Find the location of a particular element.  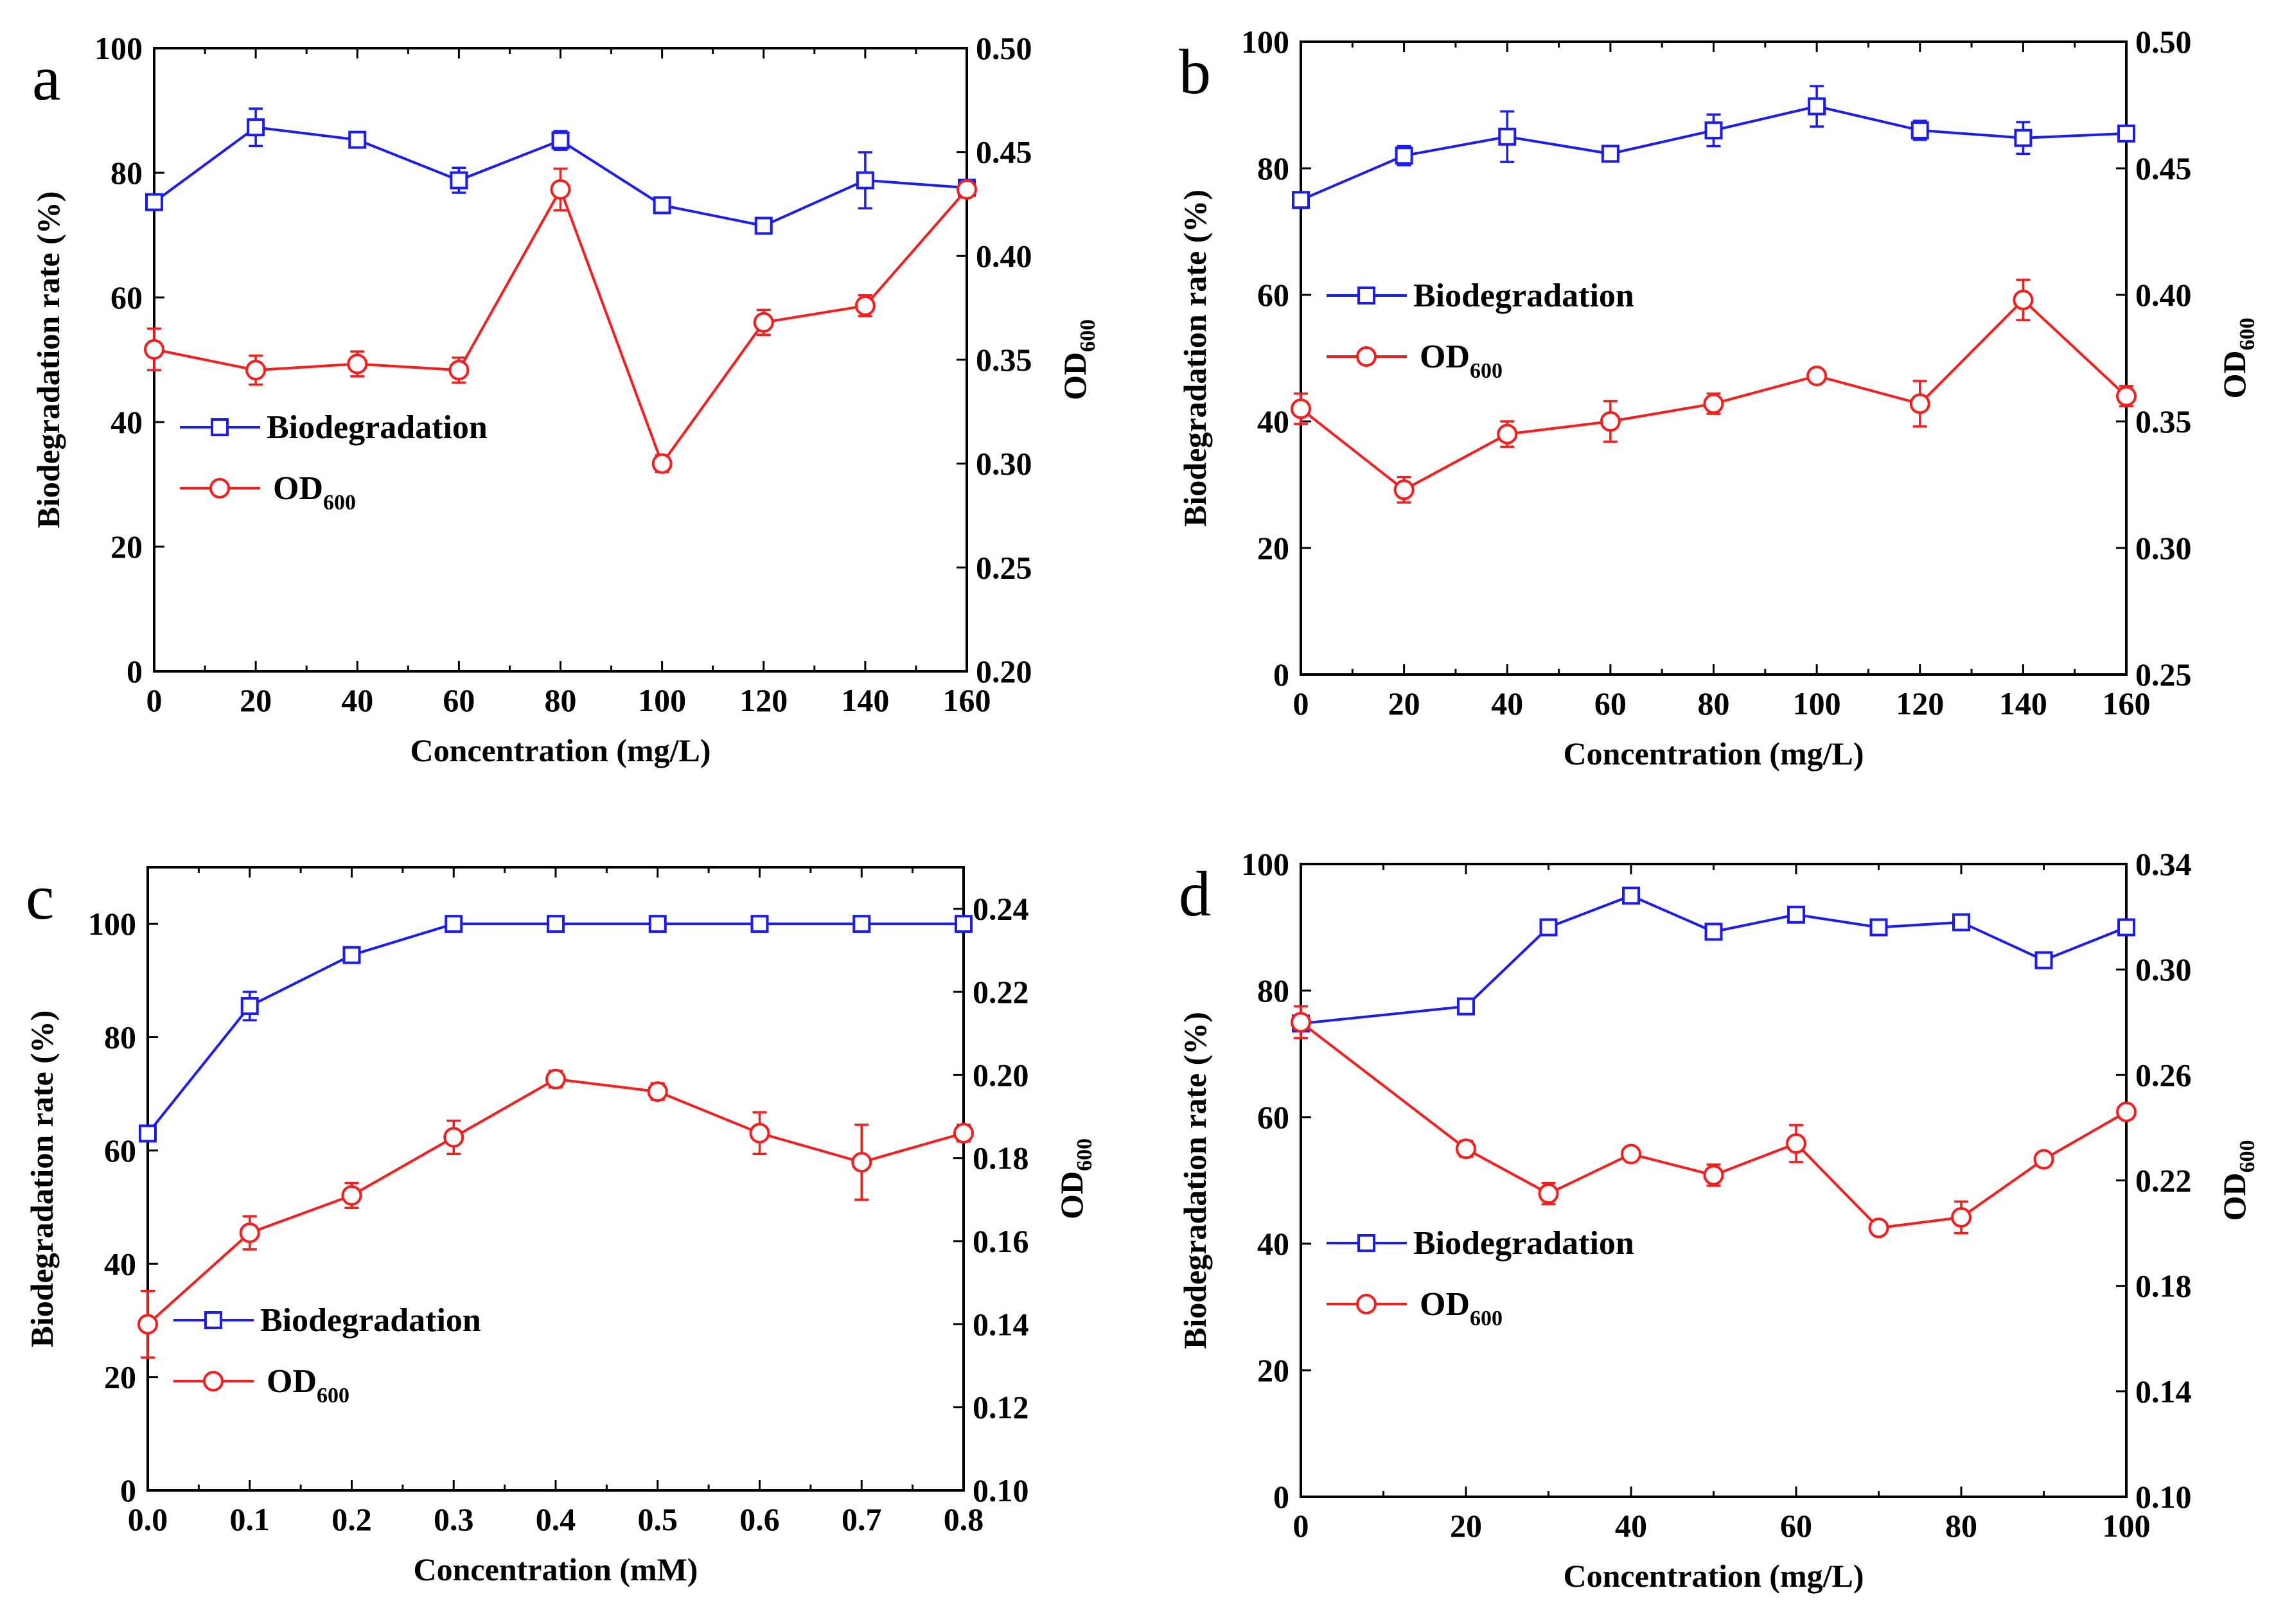

y2-tick-label: 0.10 is located at coordinates (1001, 1490).